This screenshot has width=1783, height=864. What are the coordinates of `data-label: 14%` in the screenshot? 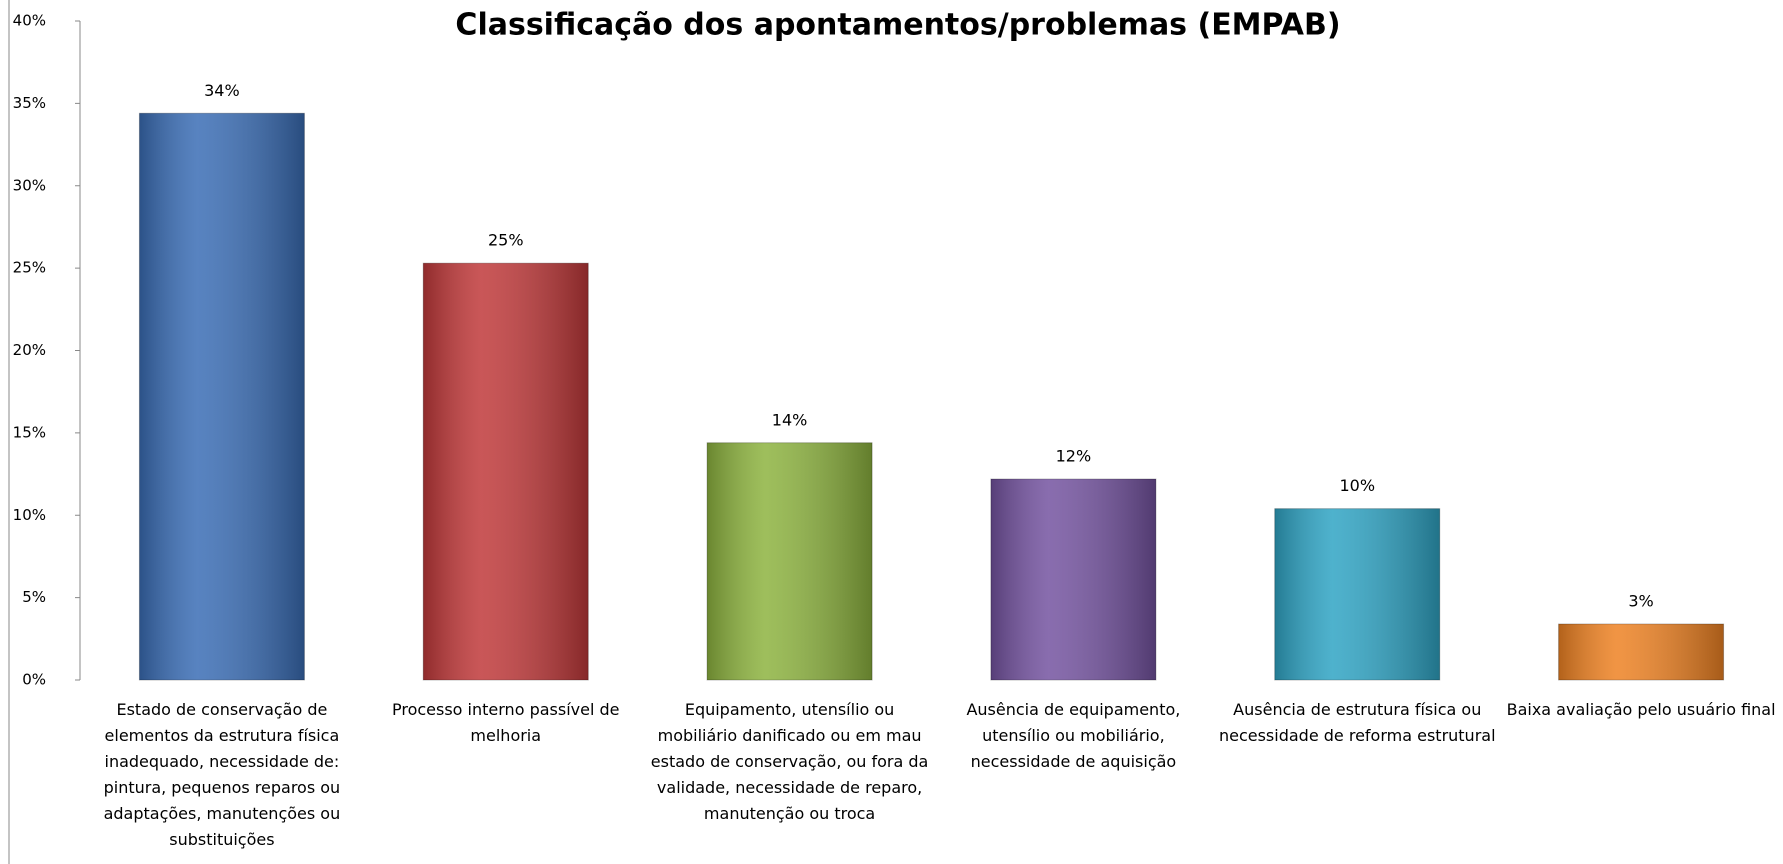 It's located at (790, 419).